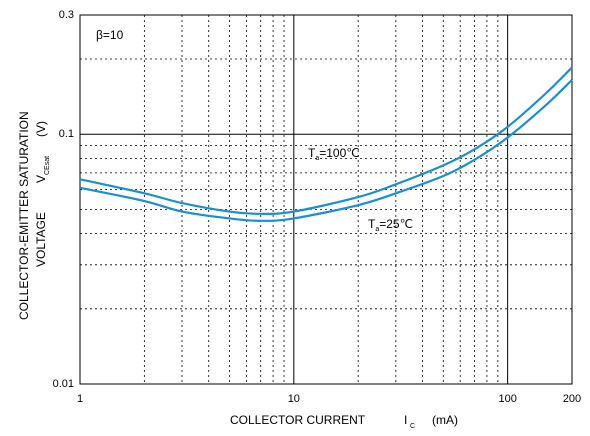 This screenshot has width=590, height=436. I want to click on x-tick-label: 10, so click(294, 399).